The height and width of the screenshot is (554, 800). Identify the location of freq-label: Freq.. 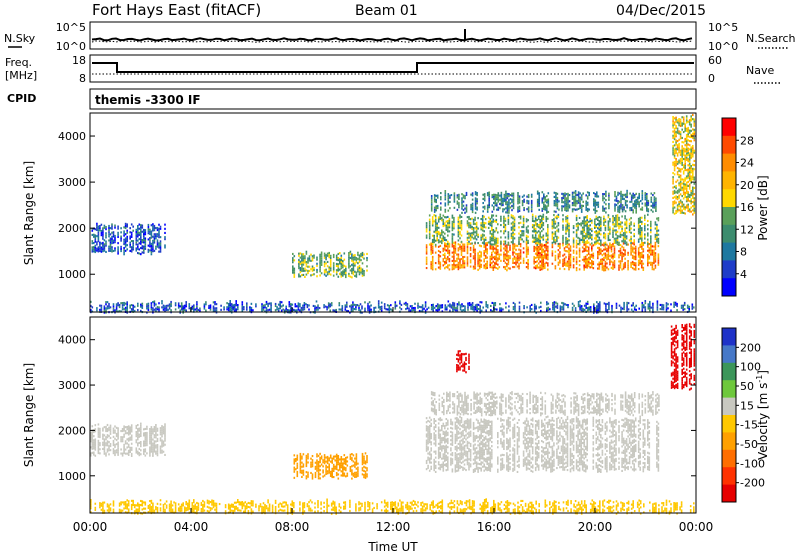
(18, 62).